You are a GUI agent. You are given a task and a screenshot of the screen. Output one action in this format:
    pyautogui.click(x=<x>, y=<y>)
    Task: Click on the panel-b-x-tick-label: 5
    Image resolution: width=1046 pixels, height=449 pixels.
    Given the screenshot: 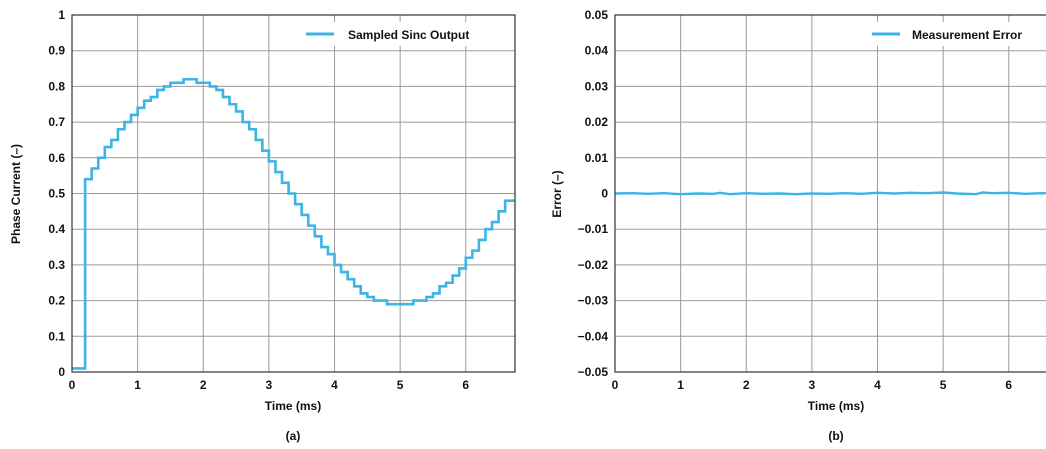 What is the action you would take?
    pyautogui.click(x=943, y=385)
    